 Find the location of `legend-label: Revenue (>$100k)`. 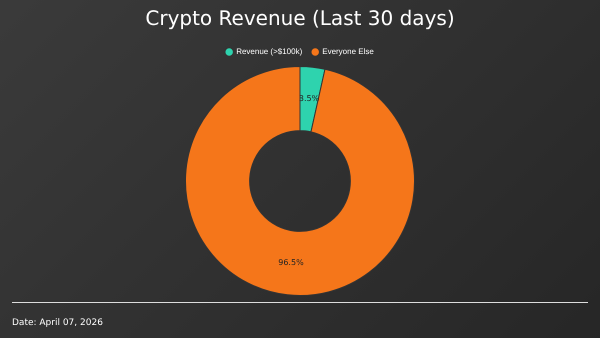

legend-label: Revenue (>$100k) is located at coordinates (269, 51).